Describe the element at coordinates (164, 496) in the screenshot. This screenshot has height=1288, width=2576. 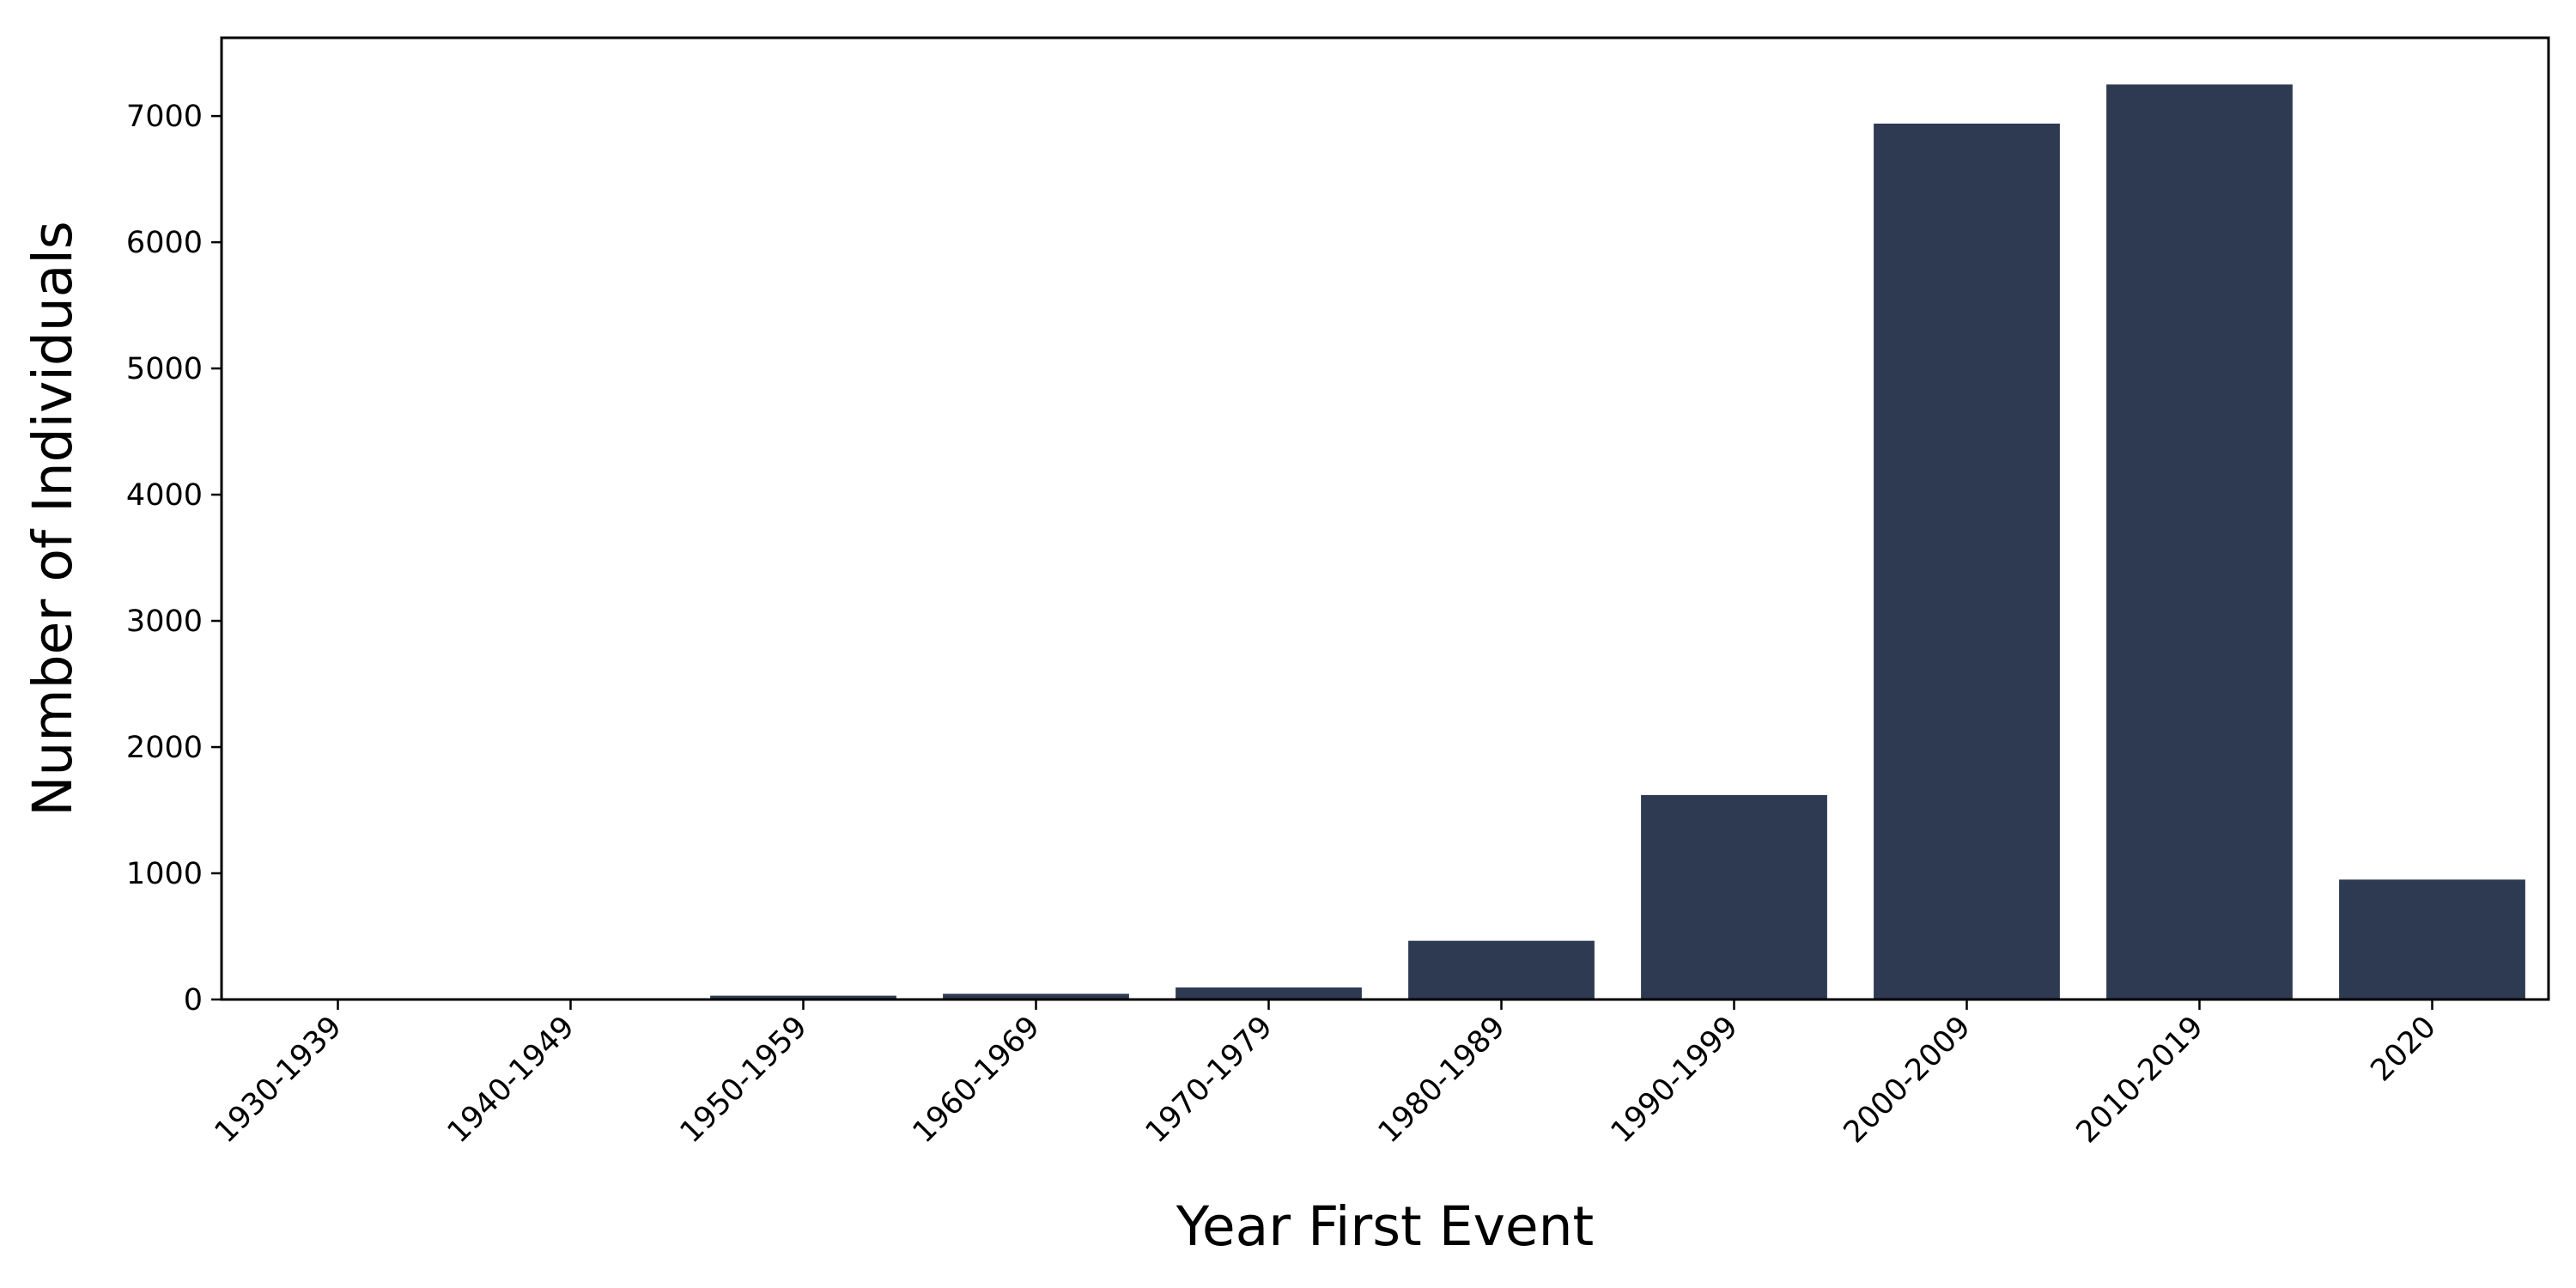
I see `y-tick-label: 4000` at that location.